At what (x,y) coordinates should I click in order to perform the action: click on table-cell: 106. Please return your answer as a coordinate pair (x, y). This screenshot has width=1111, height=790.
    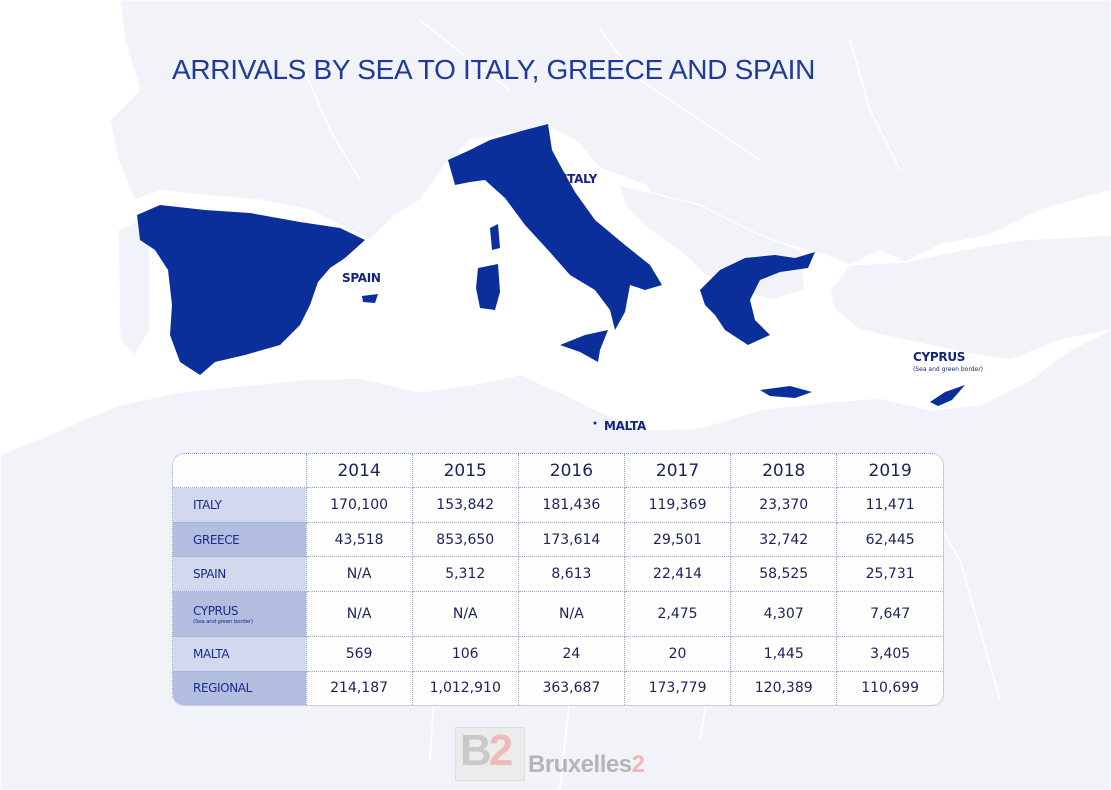
    Looking at the image, I should click on (465, 654).